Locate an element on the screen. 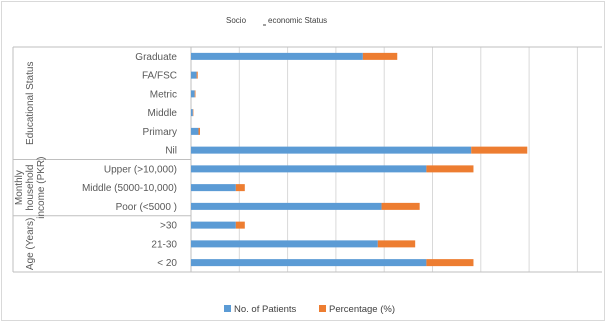 This screenshot has width=608, height=324. category-label-4: Primary is located at coordinates (160, 132).